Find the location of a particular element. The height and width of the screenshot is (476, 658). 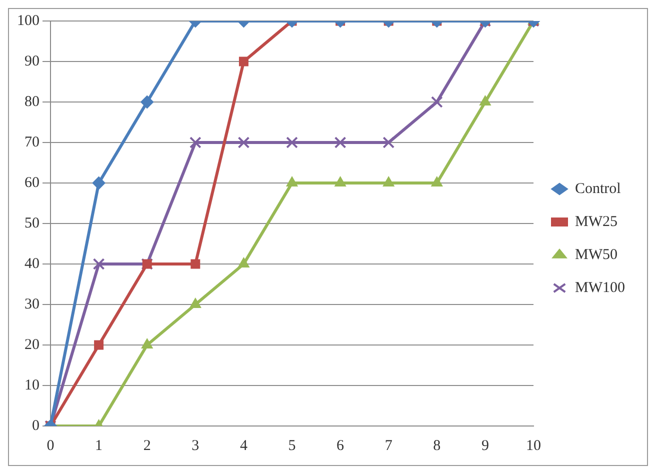

y-tick-label: 50 is located at coordinates (32, 223).